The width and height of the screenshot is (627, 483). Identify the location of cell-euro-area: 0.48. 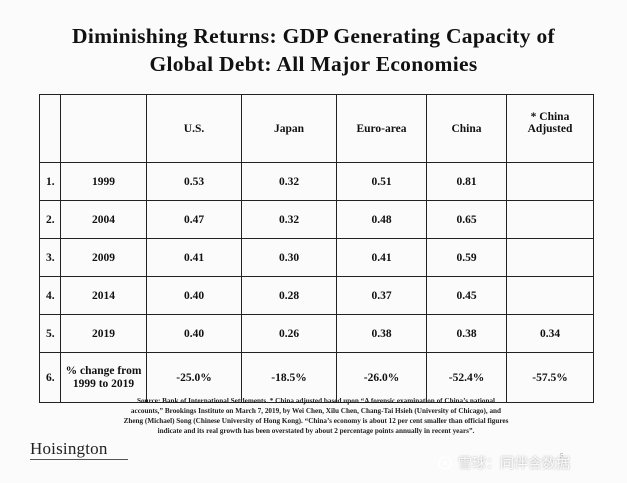
(381, 219).